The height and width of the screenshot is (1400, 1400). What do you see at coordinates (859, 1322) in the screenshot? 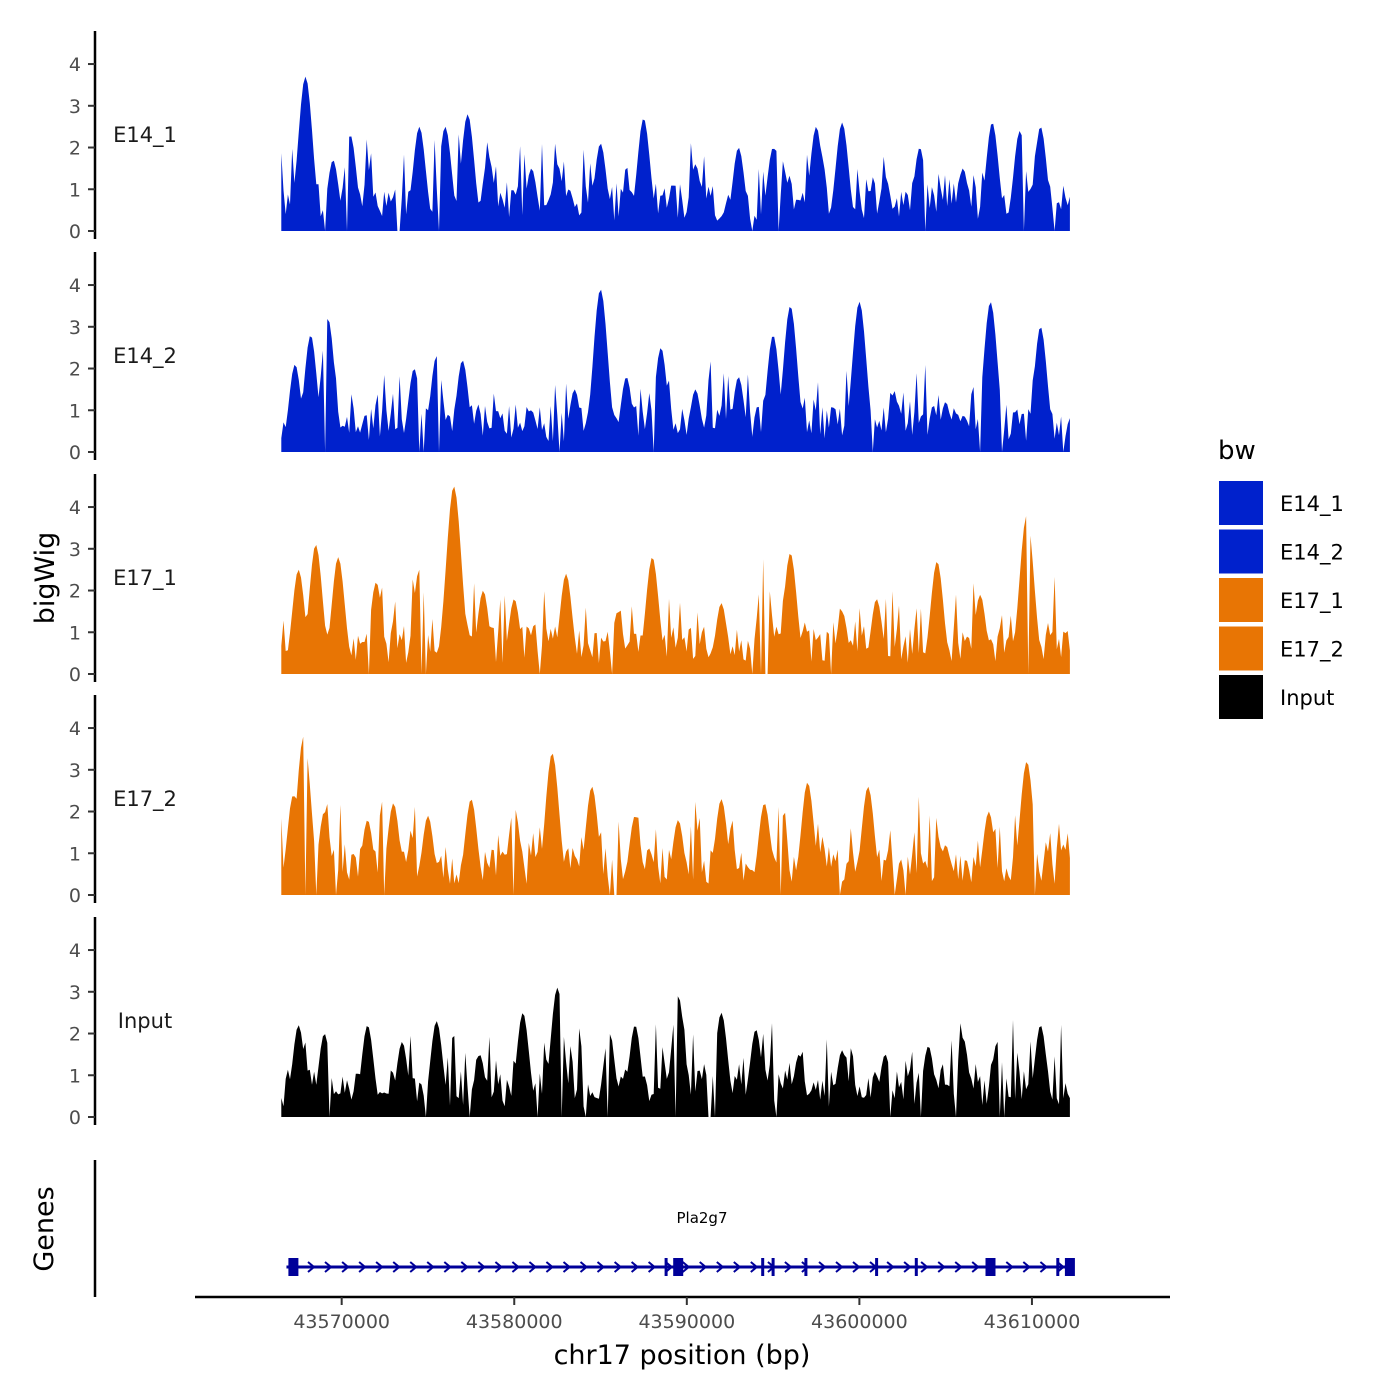
I see `x-tick-label: 43600000` at bounding box center [859, 1322].